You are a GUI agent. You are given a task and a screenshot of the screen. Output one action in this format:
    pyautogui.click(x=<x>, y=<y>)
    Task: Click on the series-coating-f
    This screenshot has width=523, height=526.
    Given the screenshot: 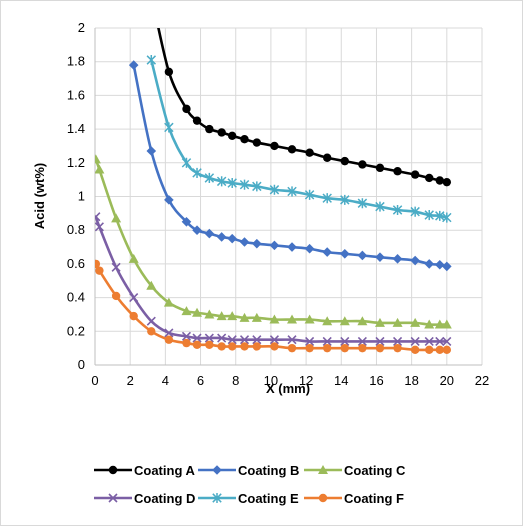 What is the action you would take?
    pyautogui.click(x=273, y=307)
    